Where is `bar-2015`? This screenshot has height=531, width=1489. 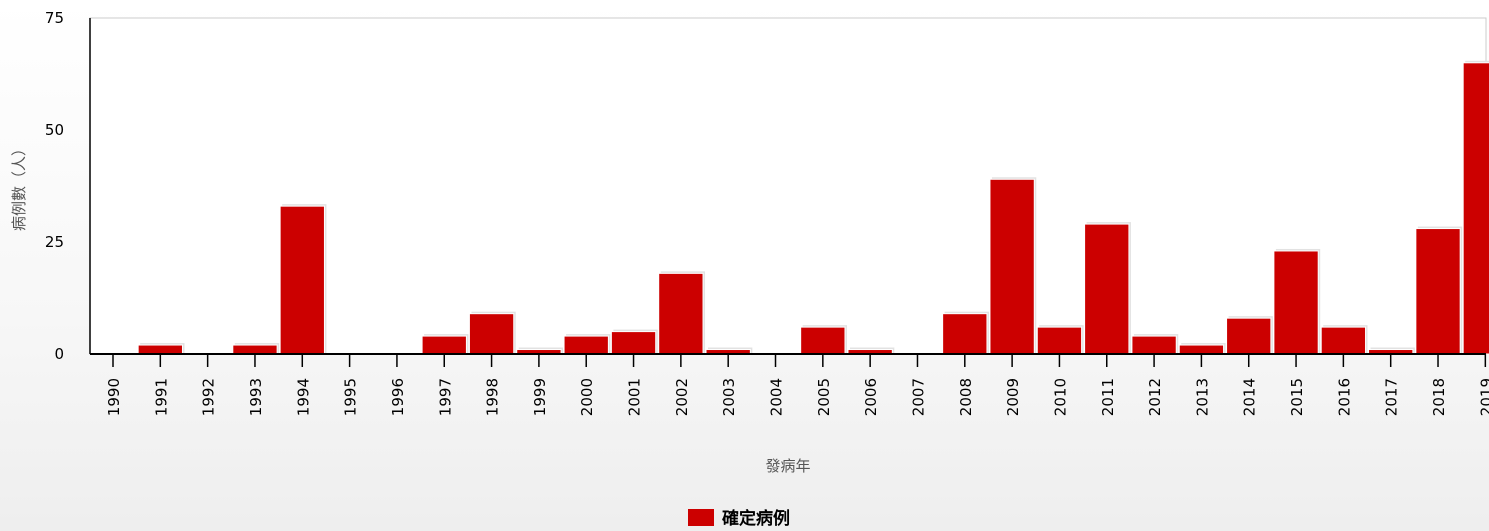
bar-2015 is located at coordinates (1296, 302).